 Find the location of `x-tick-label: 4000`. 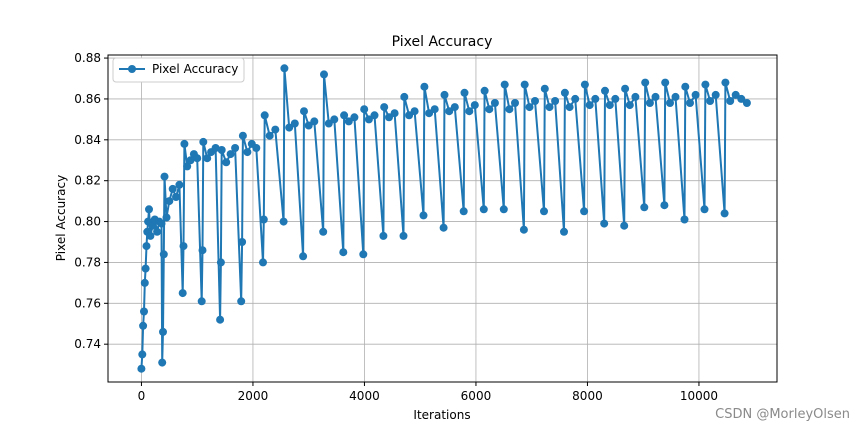

x-tick-label: 4000 is located at coordinates (364, 396).